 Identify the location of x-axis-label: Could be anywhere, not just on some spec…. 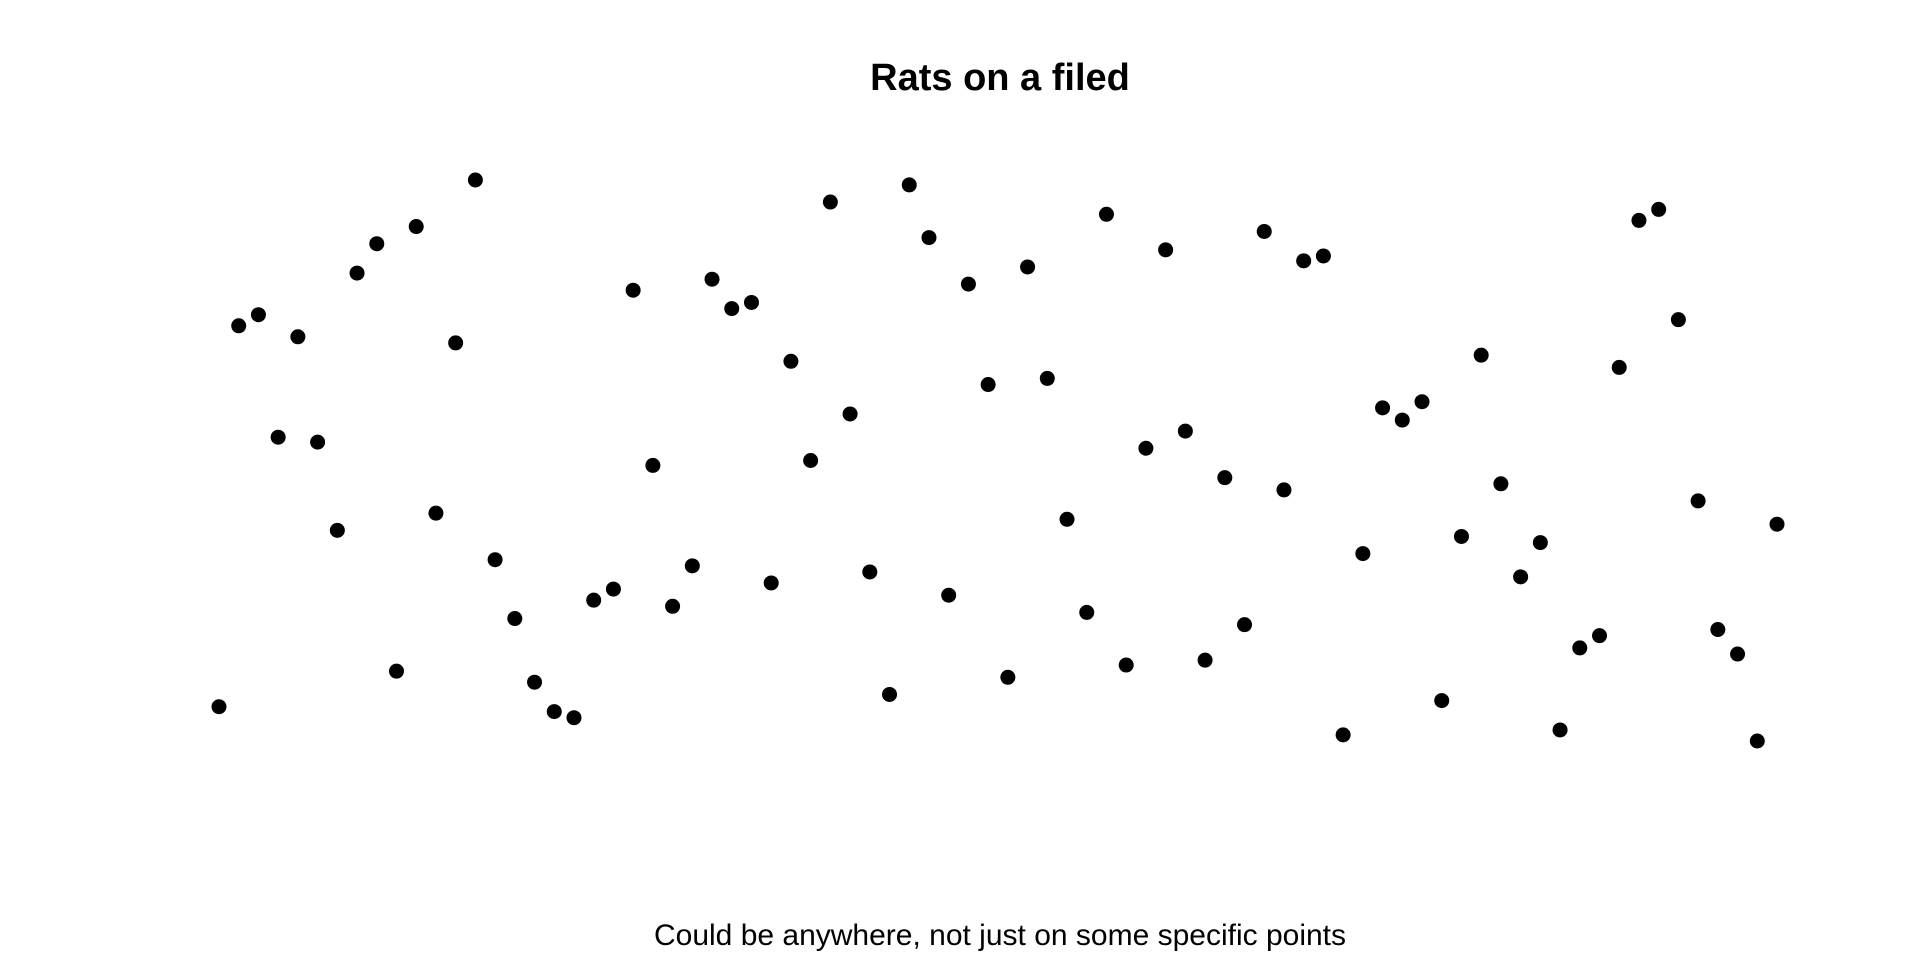
(1000, 935).